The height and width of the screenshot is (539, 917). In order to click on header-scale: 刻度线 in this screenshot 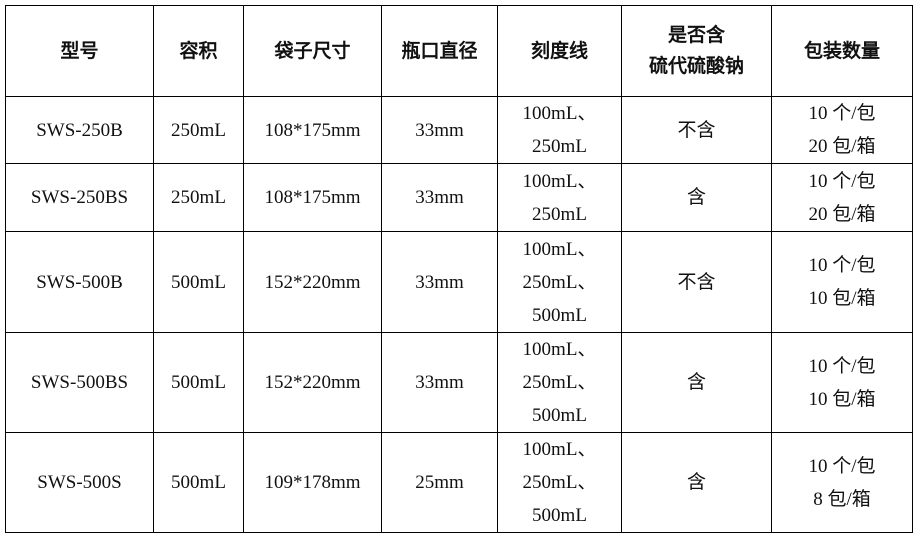, I will do `click(559, 51)`.